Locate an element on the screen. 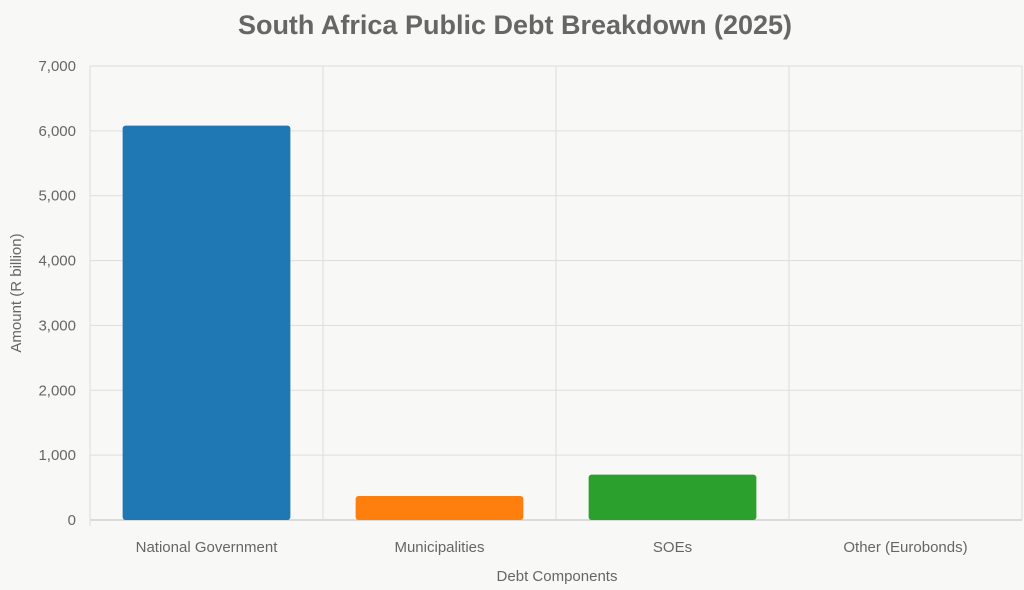 The height and width of the screenshot is (590, 1024). y-axis-label: Amount (R billion) is located at coordinates (16, 292).